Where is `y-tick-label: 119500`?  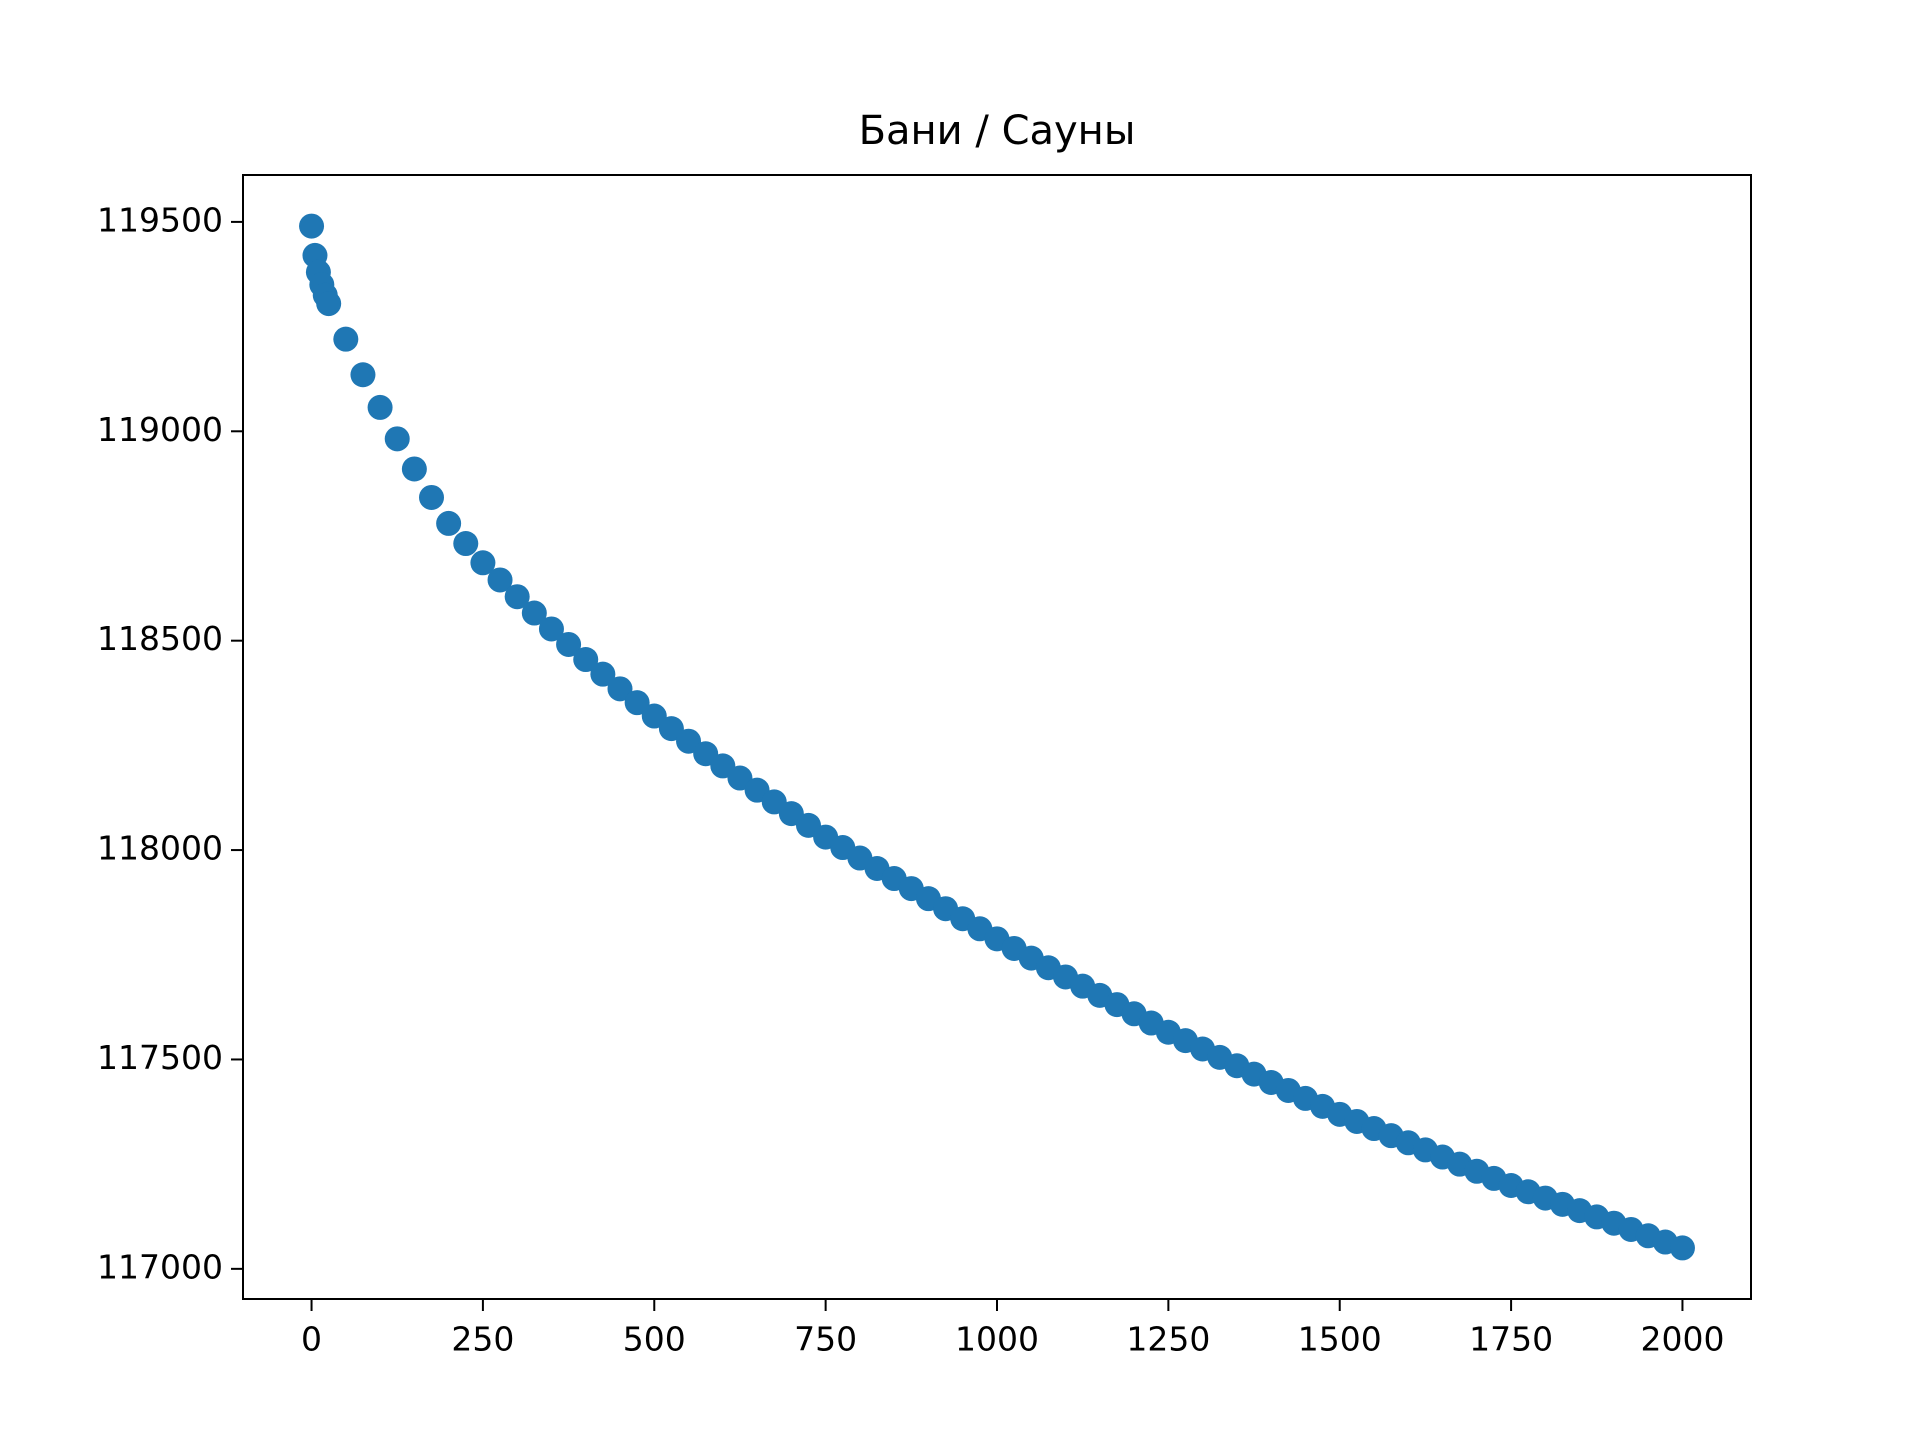
y-tick-label: 119500 is located at coordinates (160, 219).